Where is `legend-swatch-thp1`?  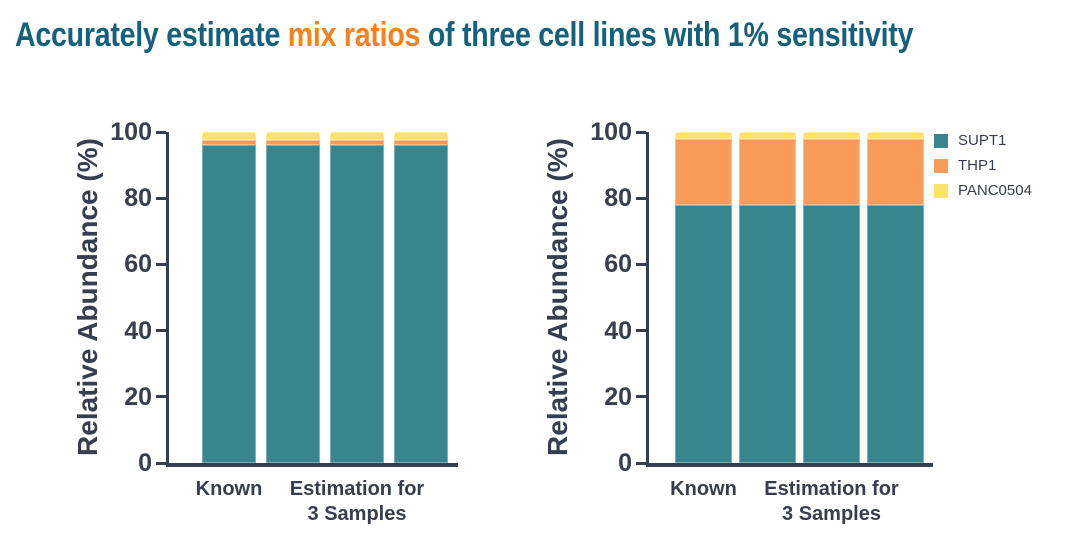 legend-swatch-thp1 is located at coordinates (941, 165).